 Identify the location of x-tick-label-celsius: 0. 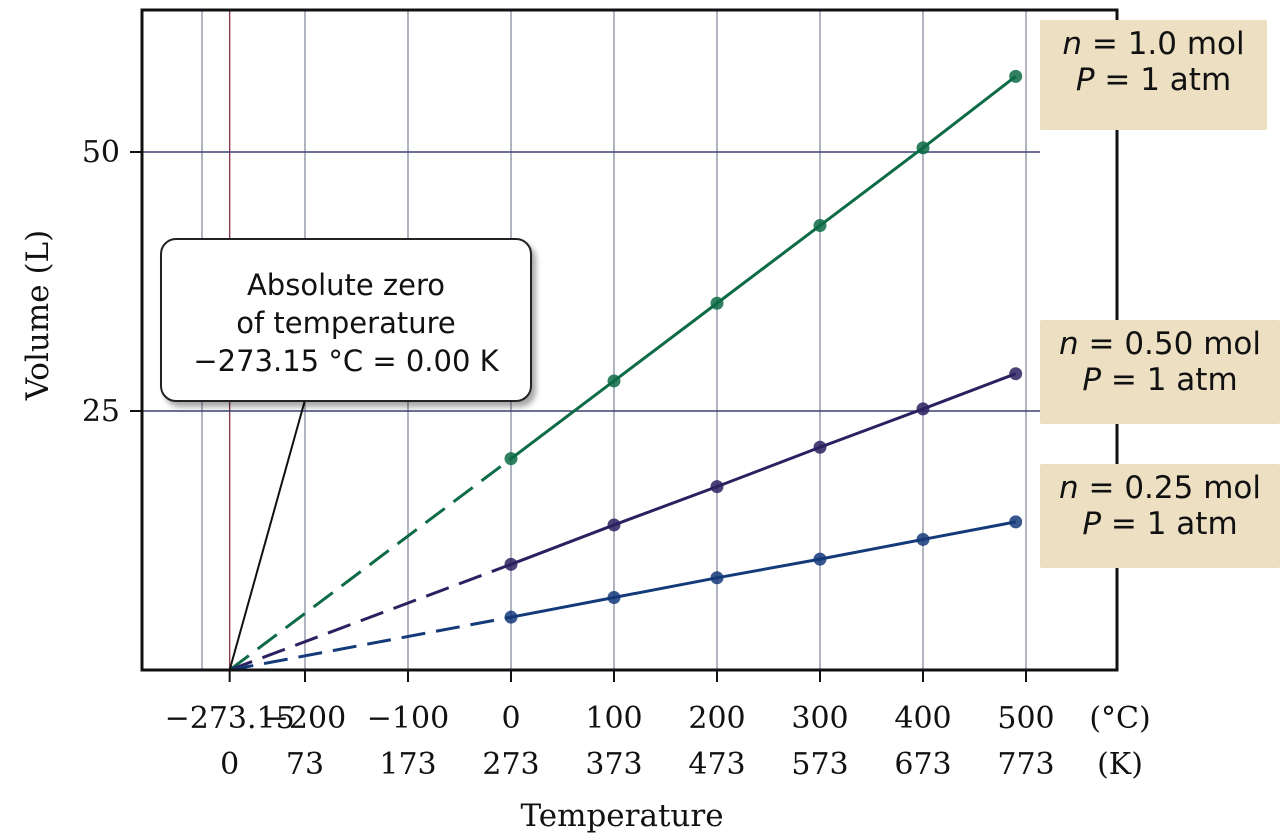
(510, 718).